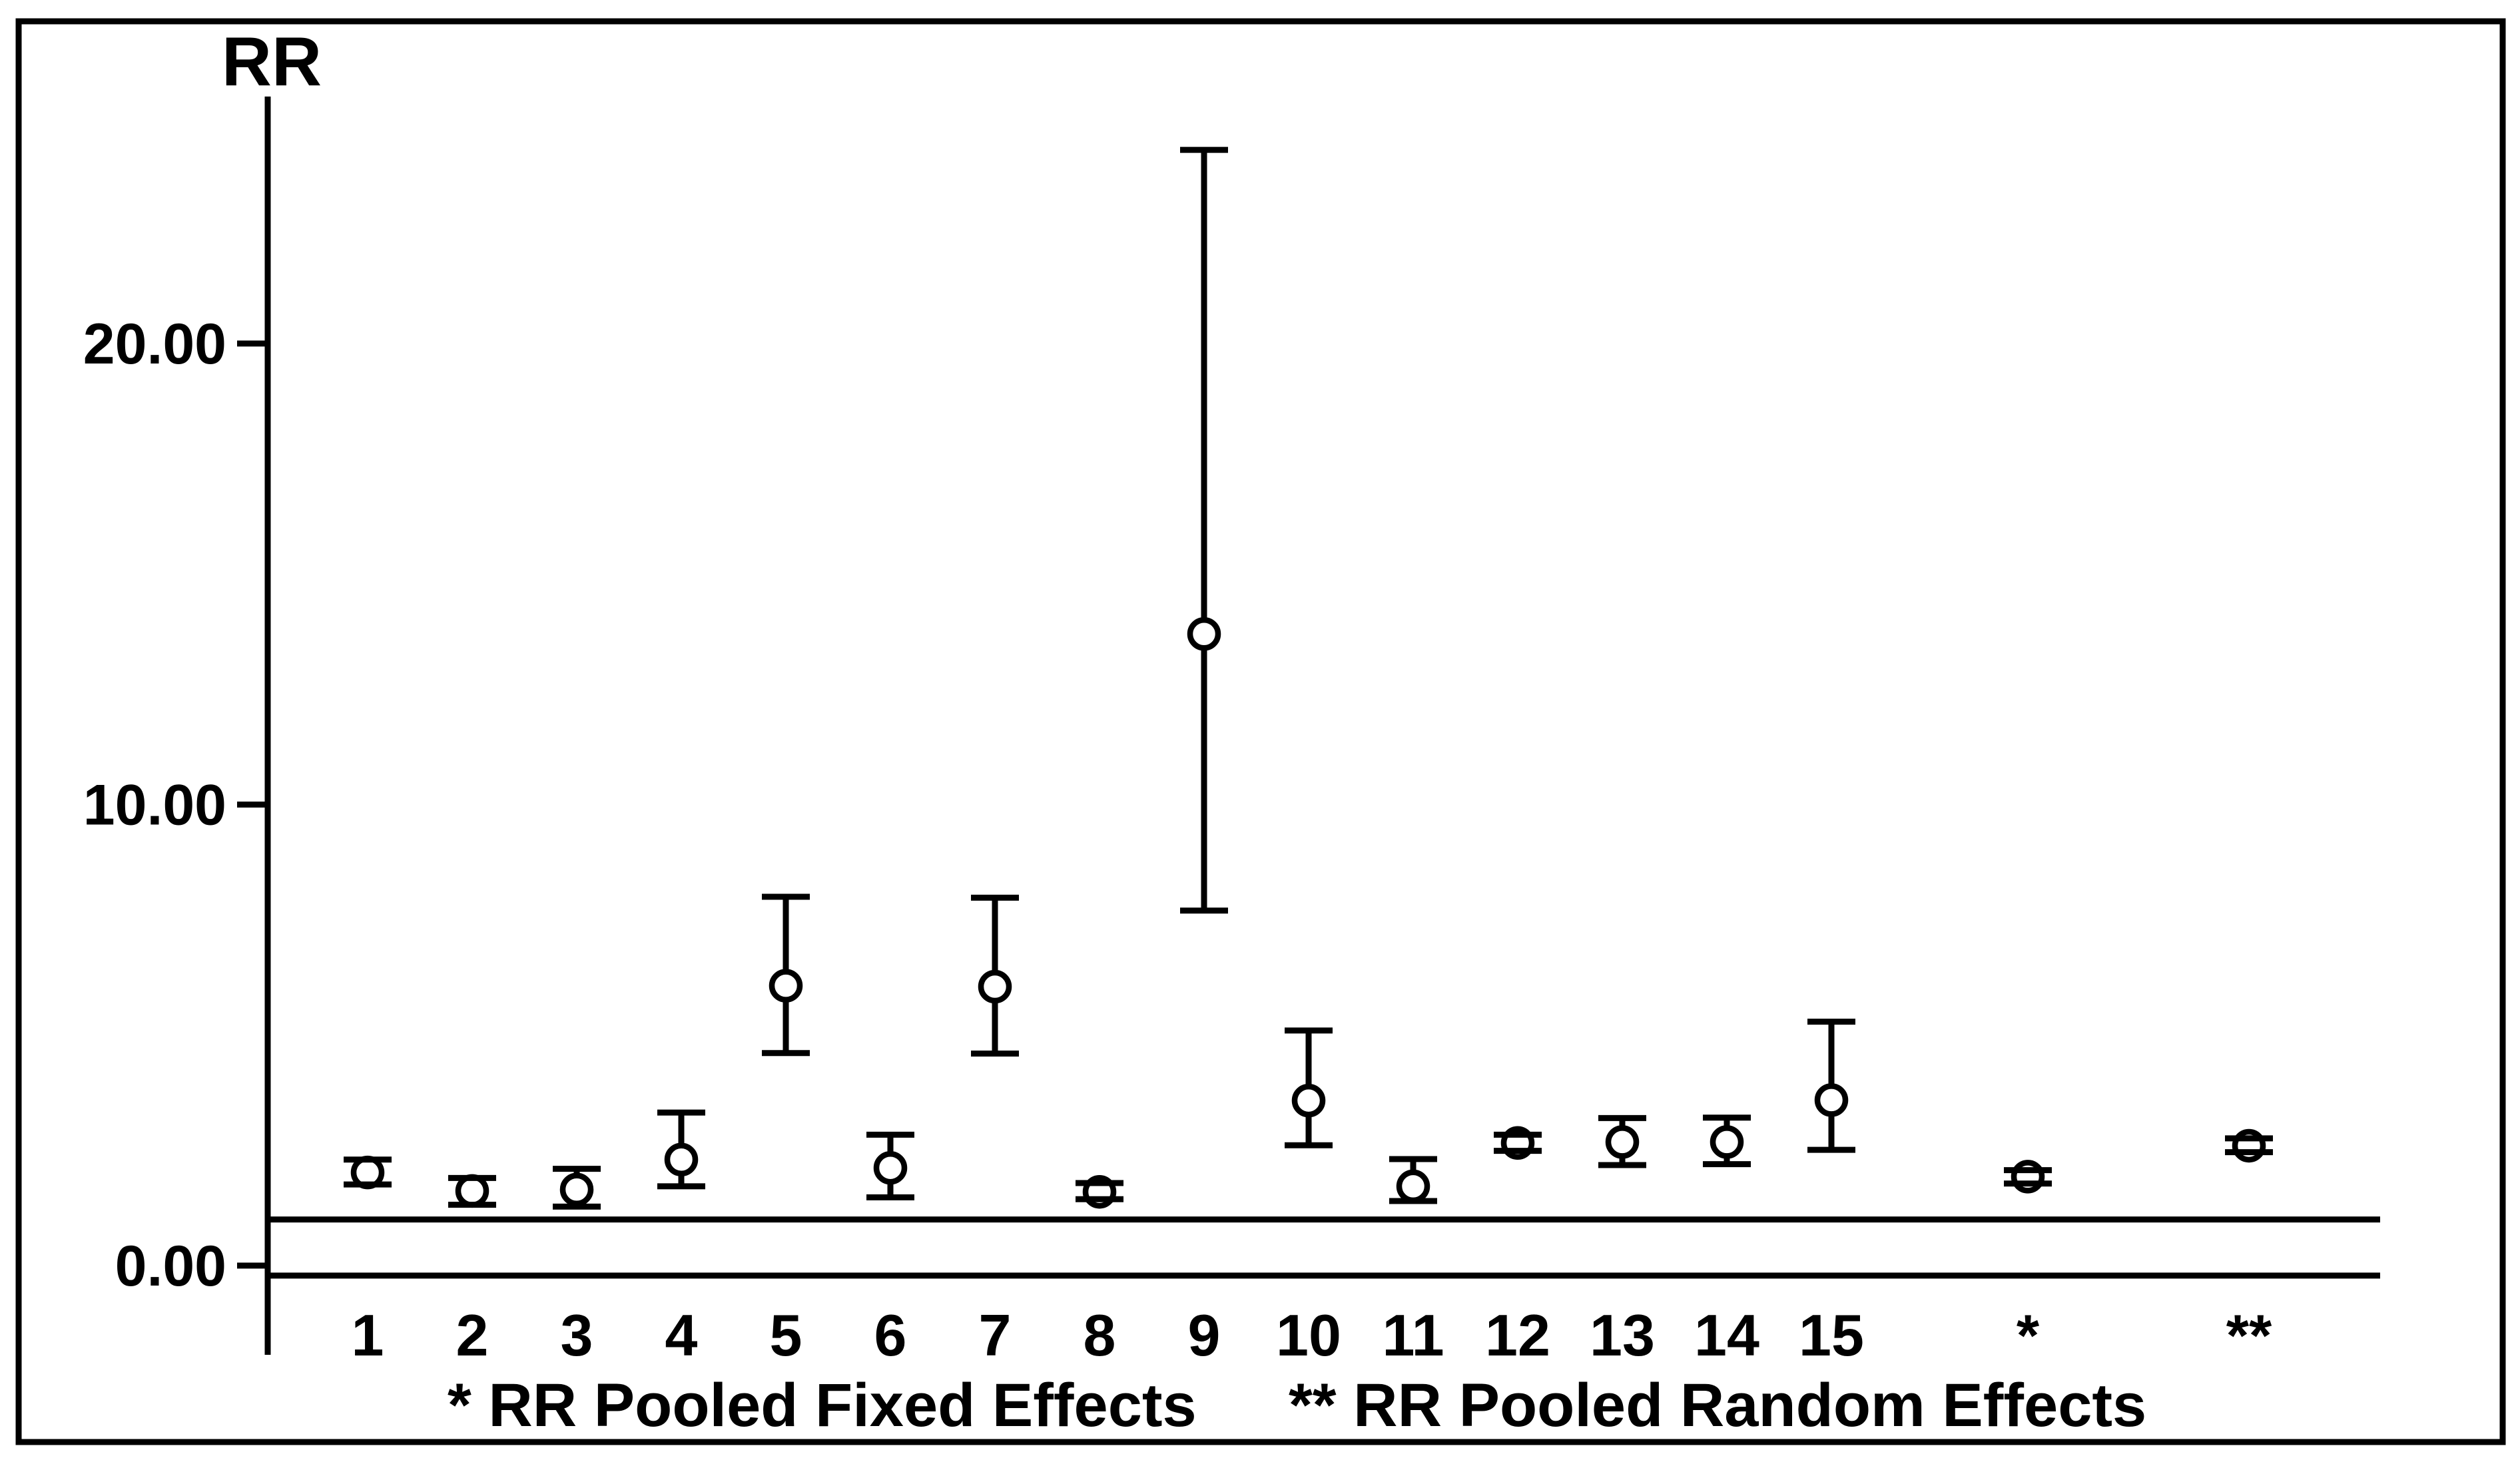  I want to click on x-category-labels: 1 2 3 4 5 6 7 8 9 10 11 12 13 14 15 * **, so click(1312, 1335).